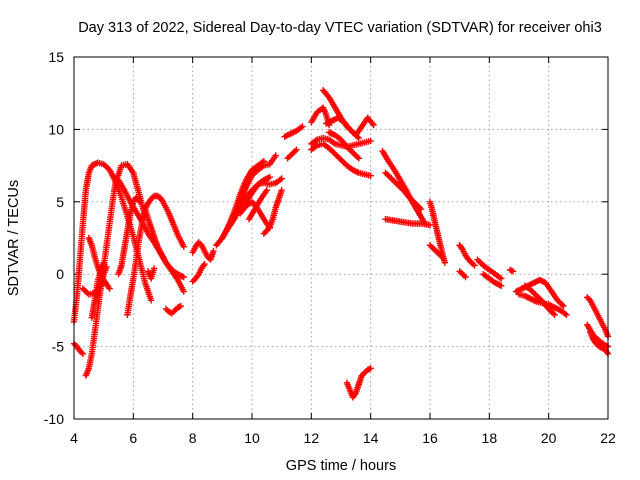  Describe the element at coordinates (56, 129) in the screenshot. I see `y-tick-label: 10` at that location.